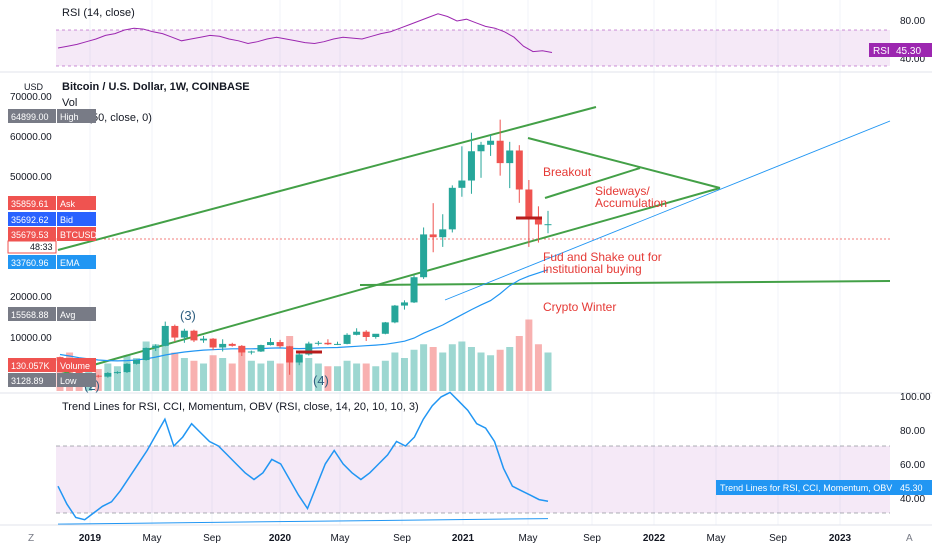  I want to click on annot-winter: Crypto Winter, so click(579, 307).